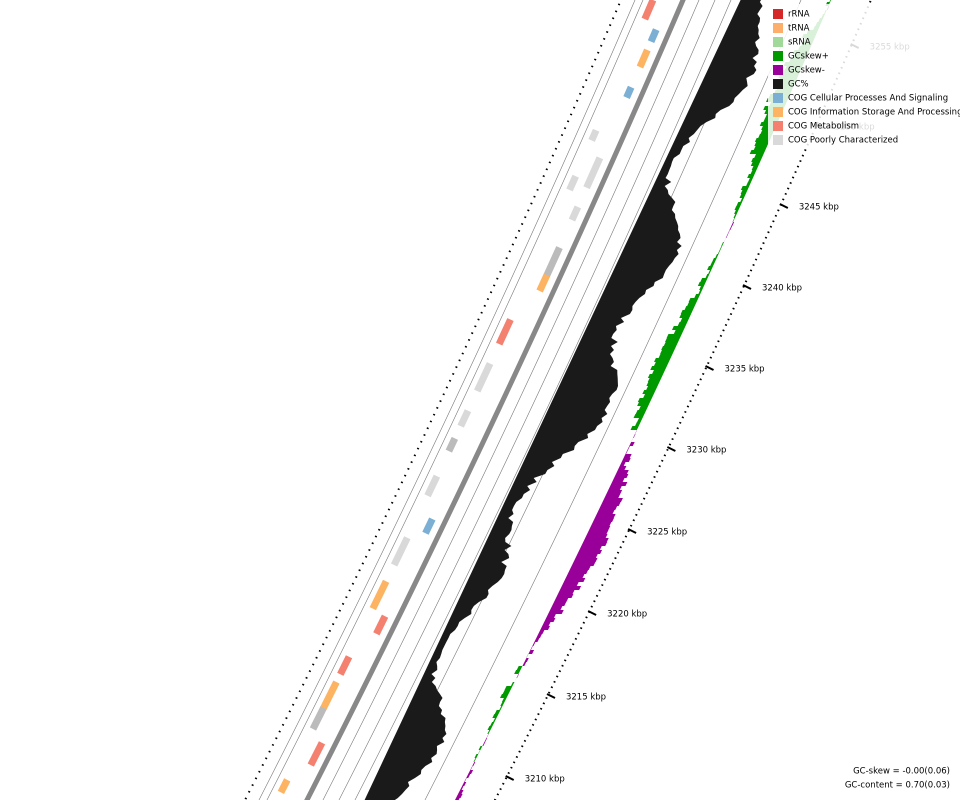 Image resolution: width=960 pixels, height=800 pixels. Describe the element at coordinates (868, 99) in the screenshot. I see `legend-label: COG Cellular Processes And Signaling` at that location.